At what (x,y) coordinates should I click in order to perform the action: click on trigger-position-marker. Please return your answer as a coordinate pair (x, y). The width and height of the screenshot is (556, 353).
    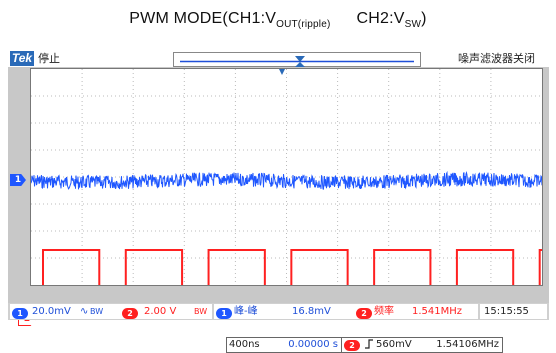
    Looking at the image, I should click on (282, 72).